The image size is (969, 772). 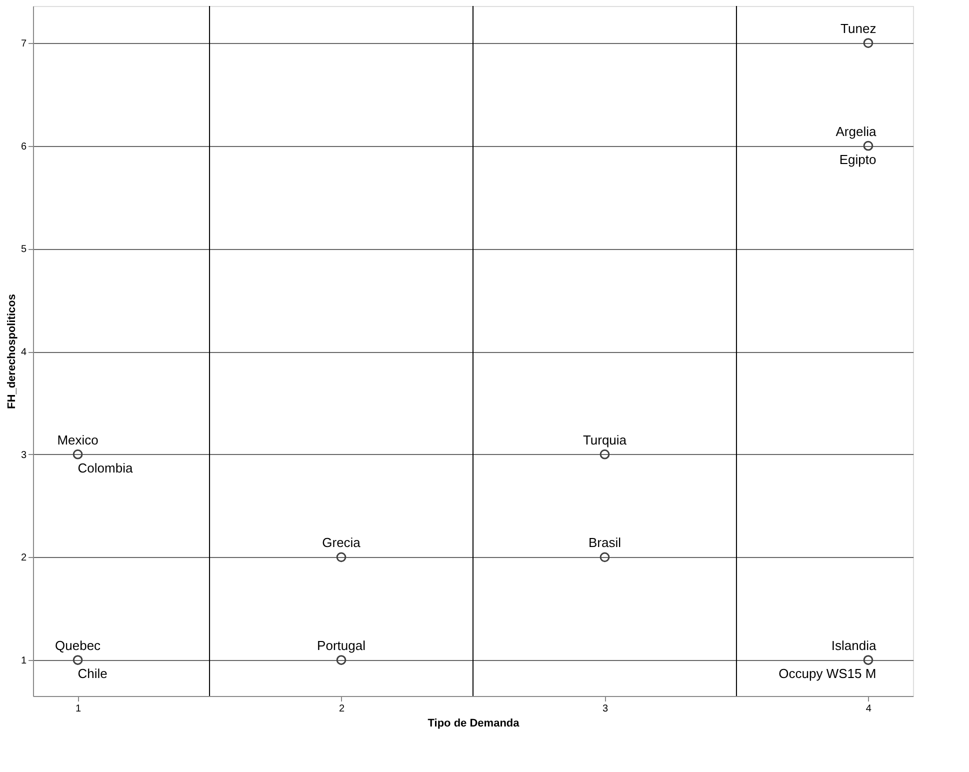 What do you see at coordinates (869, 709) in the screenshot?
I see `x-tick-label: 4` at bounding box center [869, 709].